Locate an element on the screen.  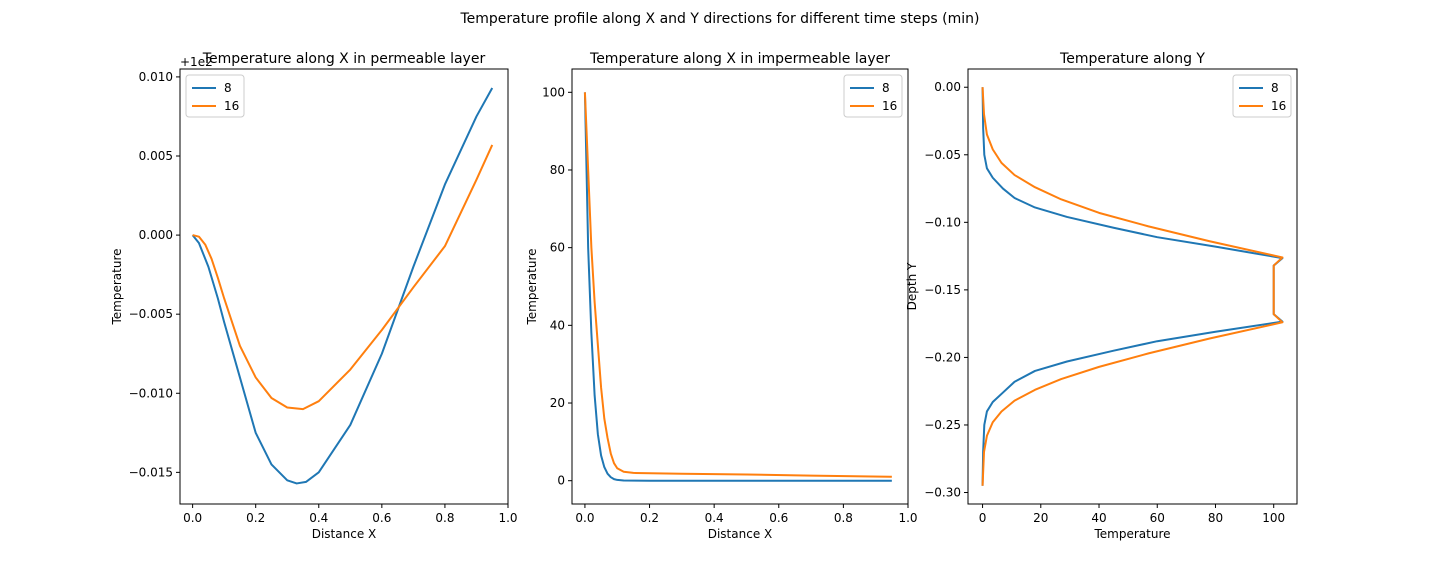
y-tick-label: 0.005 is located at coordinates (156, 156).